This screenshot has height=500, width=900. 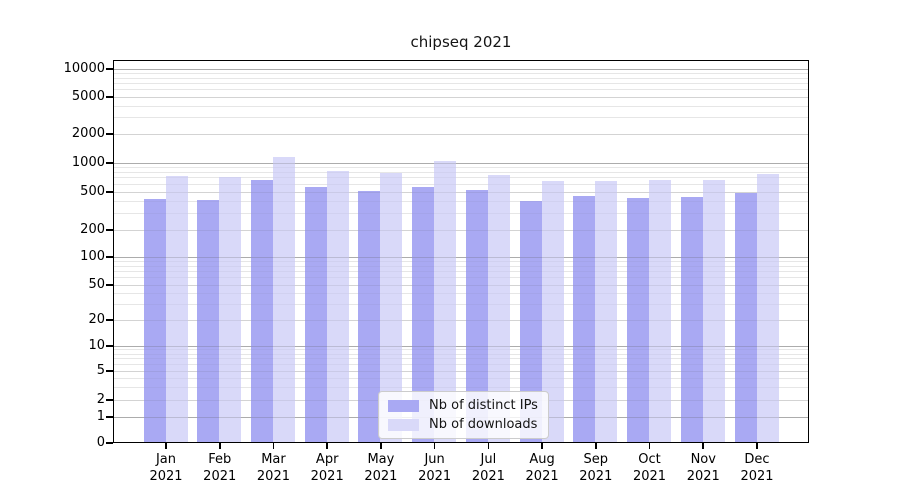 I want to click on y-tick-label: 10, so click(x=96, y=345).